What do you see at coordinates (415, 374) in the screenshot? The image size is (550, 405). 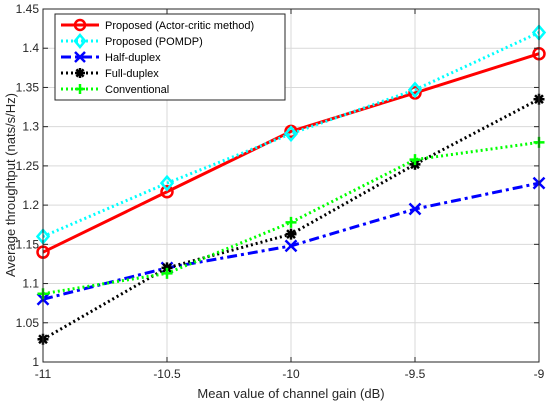 I see `x-tick-label: -9.5` at bounding box center [415, 374].